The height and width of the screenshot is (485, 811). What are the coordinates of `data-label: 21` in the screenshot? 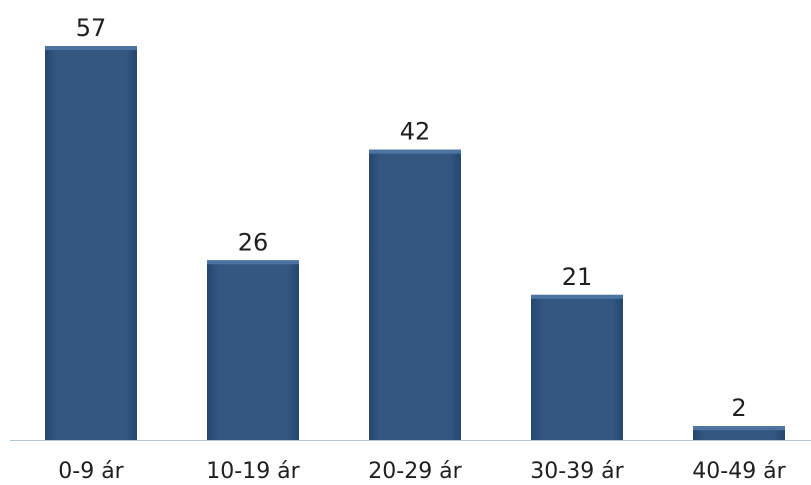 It's located at (577, 277).